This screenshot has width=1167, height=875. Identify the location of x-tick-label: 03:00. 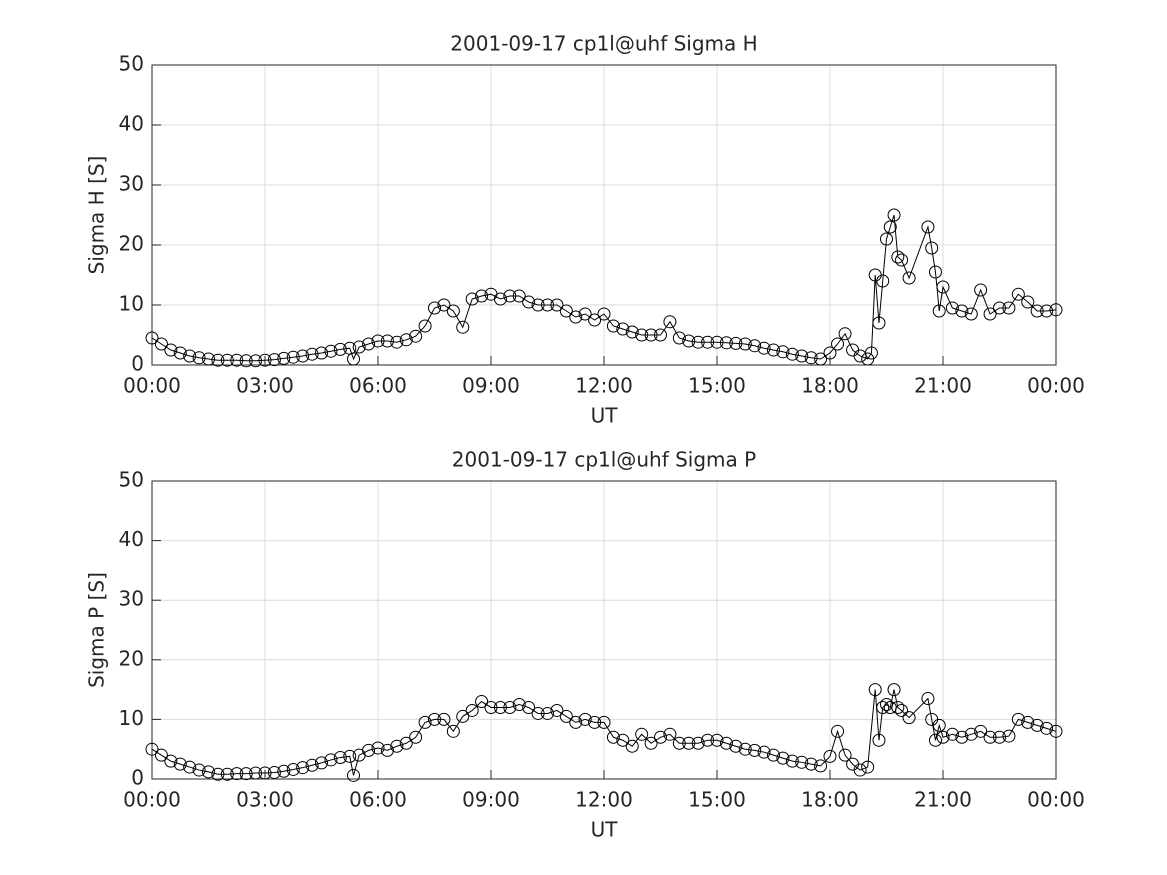
(265, 386).